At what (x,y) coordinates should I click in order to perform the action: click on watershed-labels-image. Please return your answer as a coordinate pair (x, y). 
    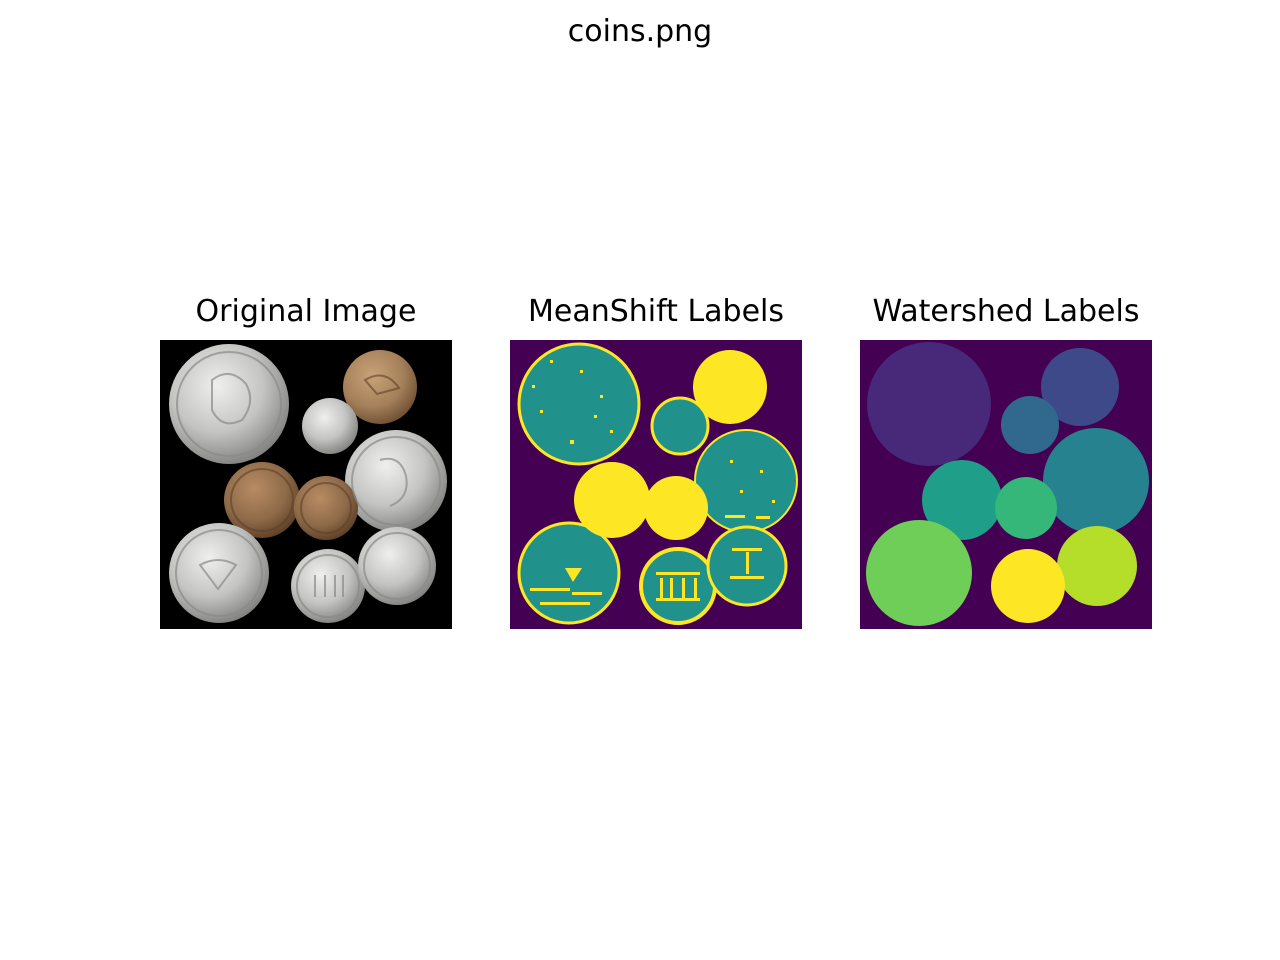
    Looking at the image, I should click on (1006, 484).